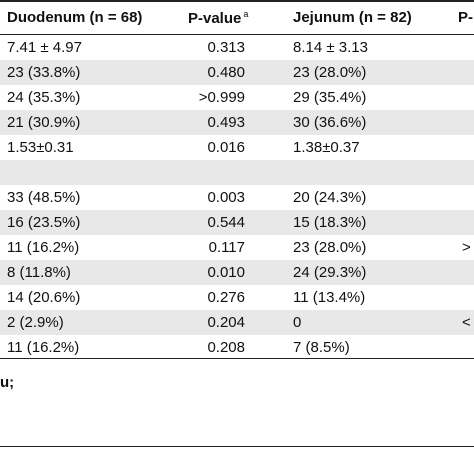  I want to click on cell-p-value: 0.117, so click(226, 247).